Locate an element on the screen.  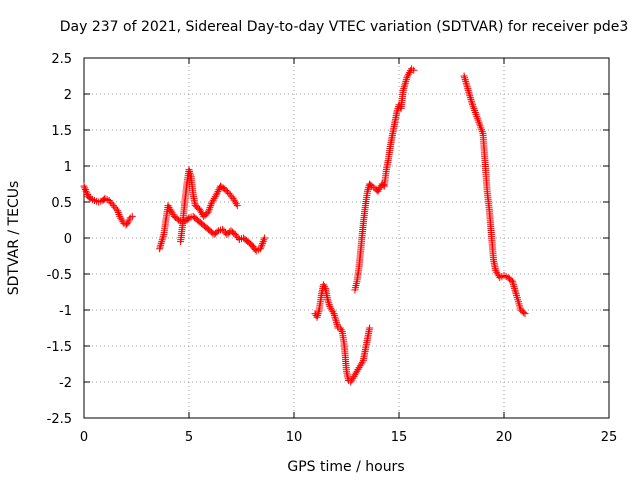
y-tick-label: 0.5 is located at coordinates (61, 203).